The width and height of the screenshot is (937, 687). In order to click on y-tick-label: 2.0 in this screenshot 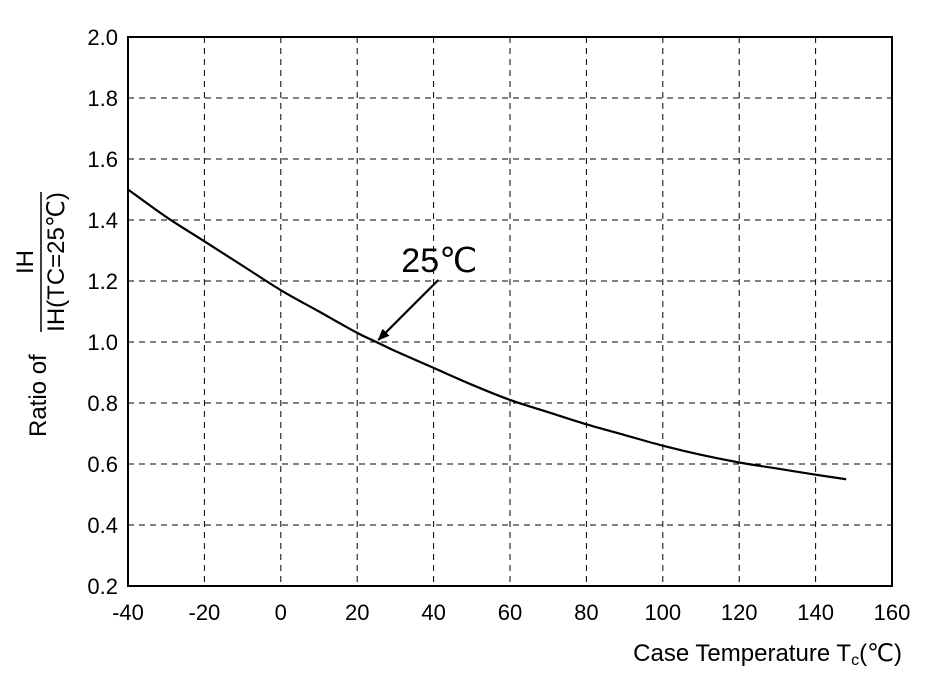, I will do `click(102, 37)`.